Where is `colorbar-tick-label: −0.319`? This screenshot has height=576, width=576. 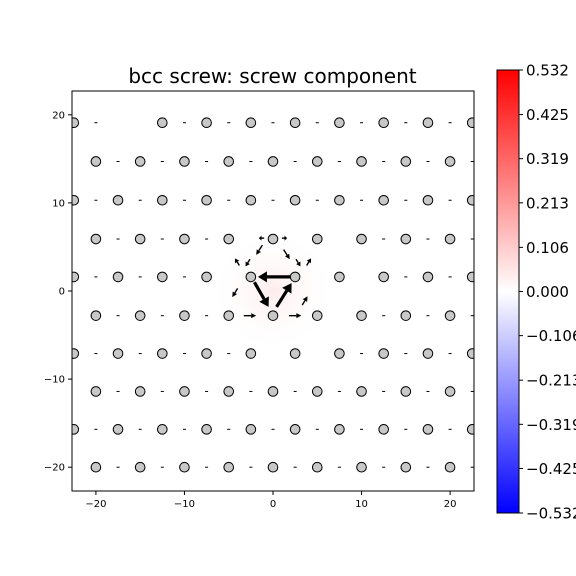 colorbar-tick-label: −0.319 is located at coordinates (551, 425).